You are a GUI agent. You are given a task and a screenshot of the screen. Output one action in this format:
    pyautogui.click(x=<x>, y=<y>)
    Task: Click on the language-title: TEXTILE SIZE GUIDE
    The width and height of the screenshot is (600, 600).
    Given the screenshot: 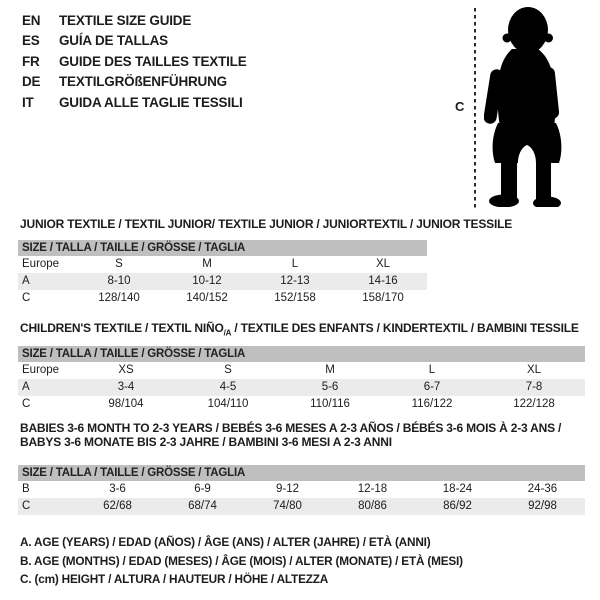 What is the action you would take?
    pyautogui.click(x=125, y=20)
    